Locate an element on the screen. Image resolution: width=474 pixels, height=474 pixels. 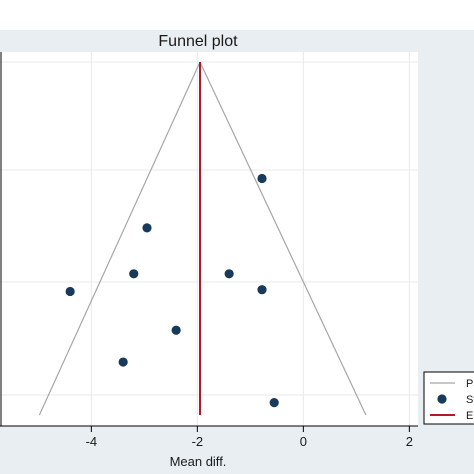
x-axis-label: Mean diff. is located at coordinates (198, 461).